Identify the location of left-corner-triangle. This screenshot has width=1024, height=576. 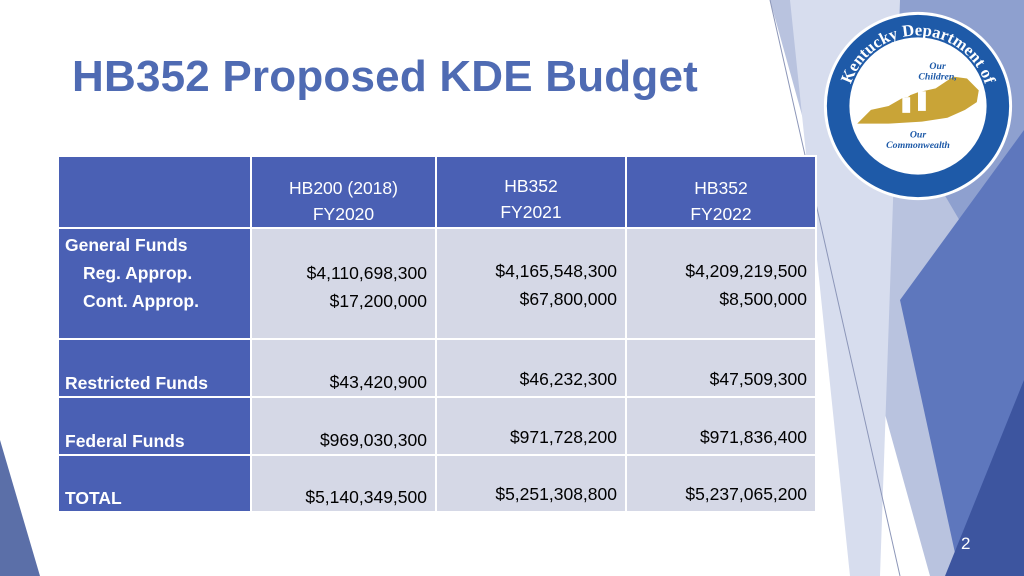
(20, 508).